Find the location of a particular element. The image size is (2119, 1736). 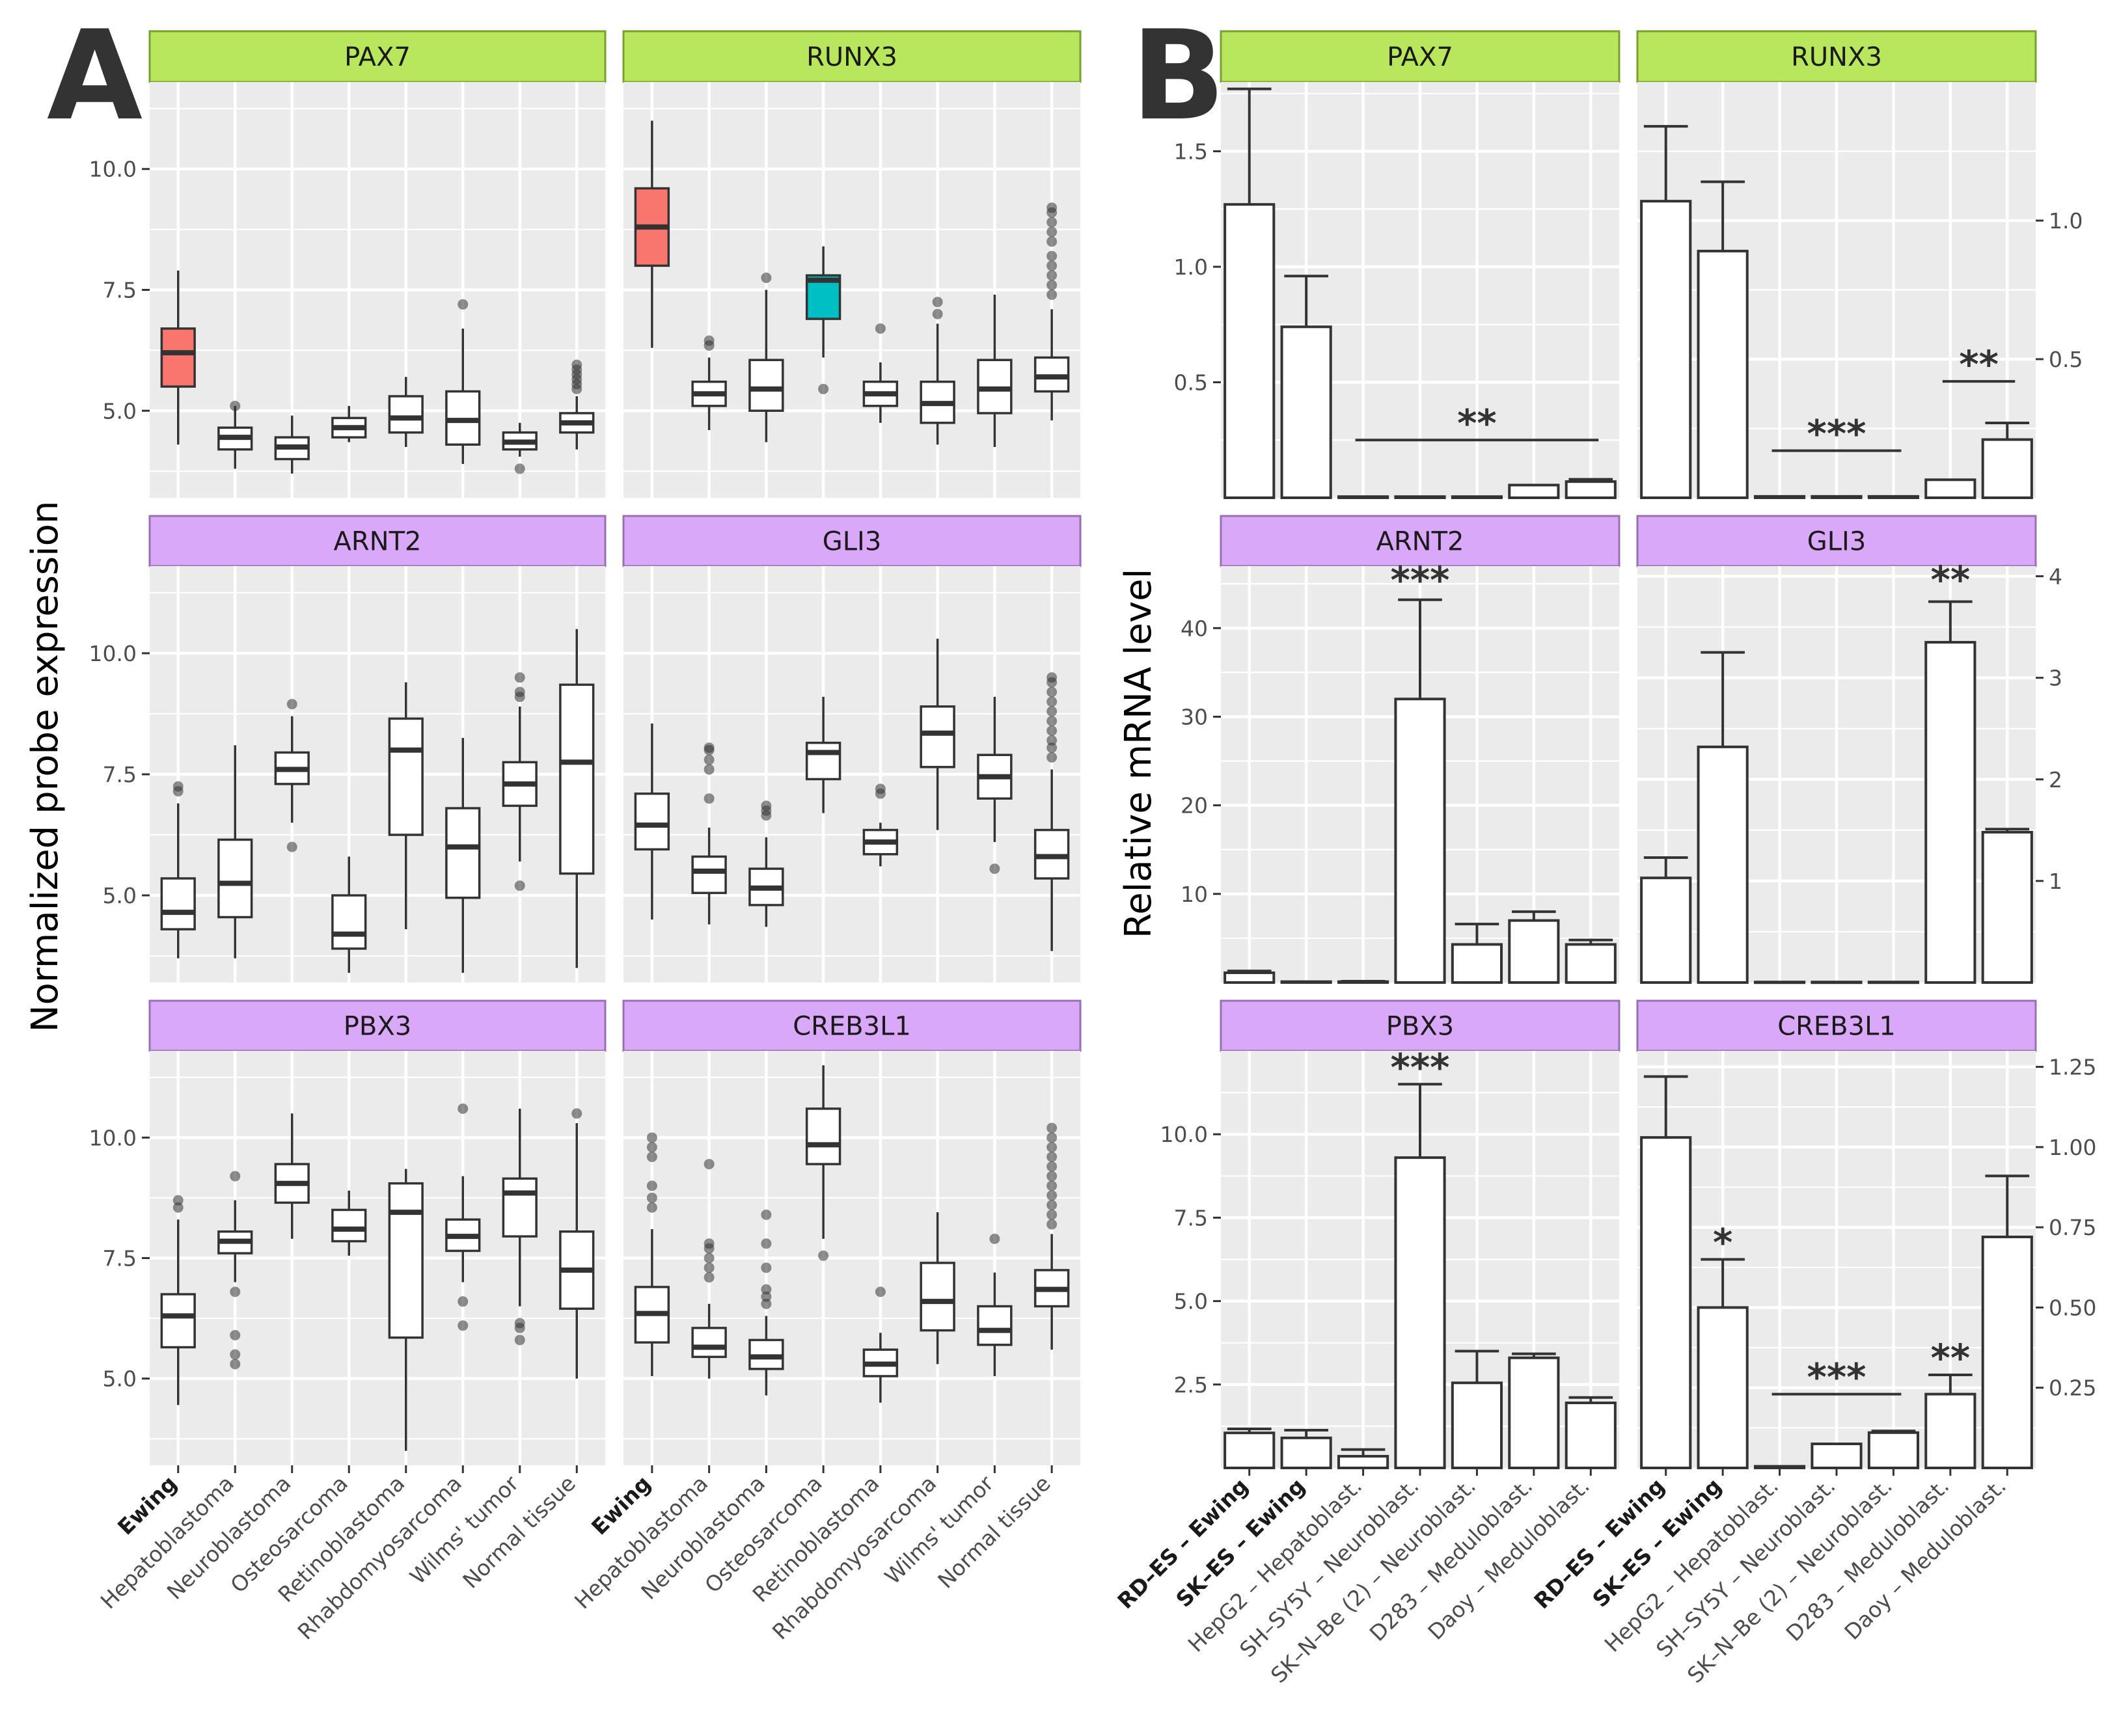

y-tick-label: 10.0 is located at coordinates (113, 1137).